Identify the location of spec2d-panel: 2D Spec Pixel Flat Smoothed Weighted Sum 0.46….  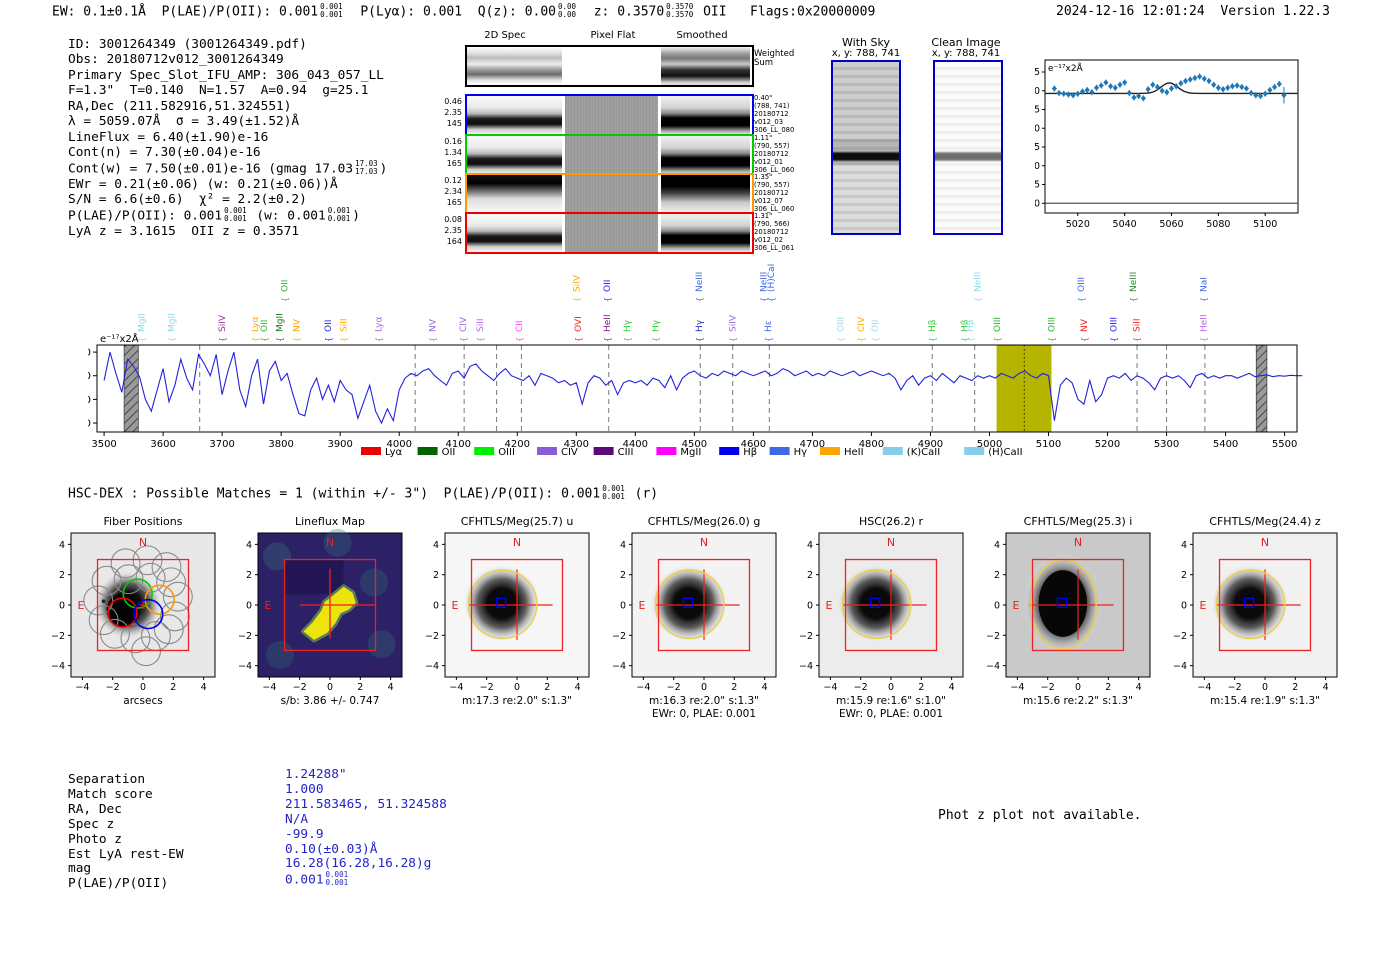
(620, 145).